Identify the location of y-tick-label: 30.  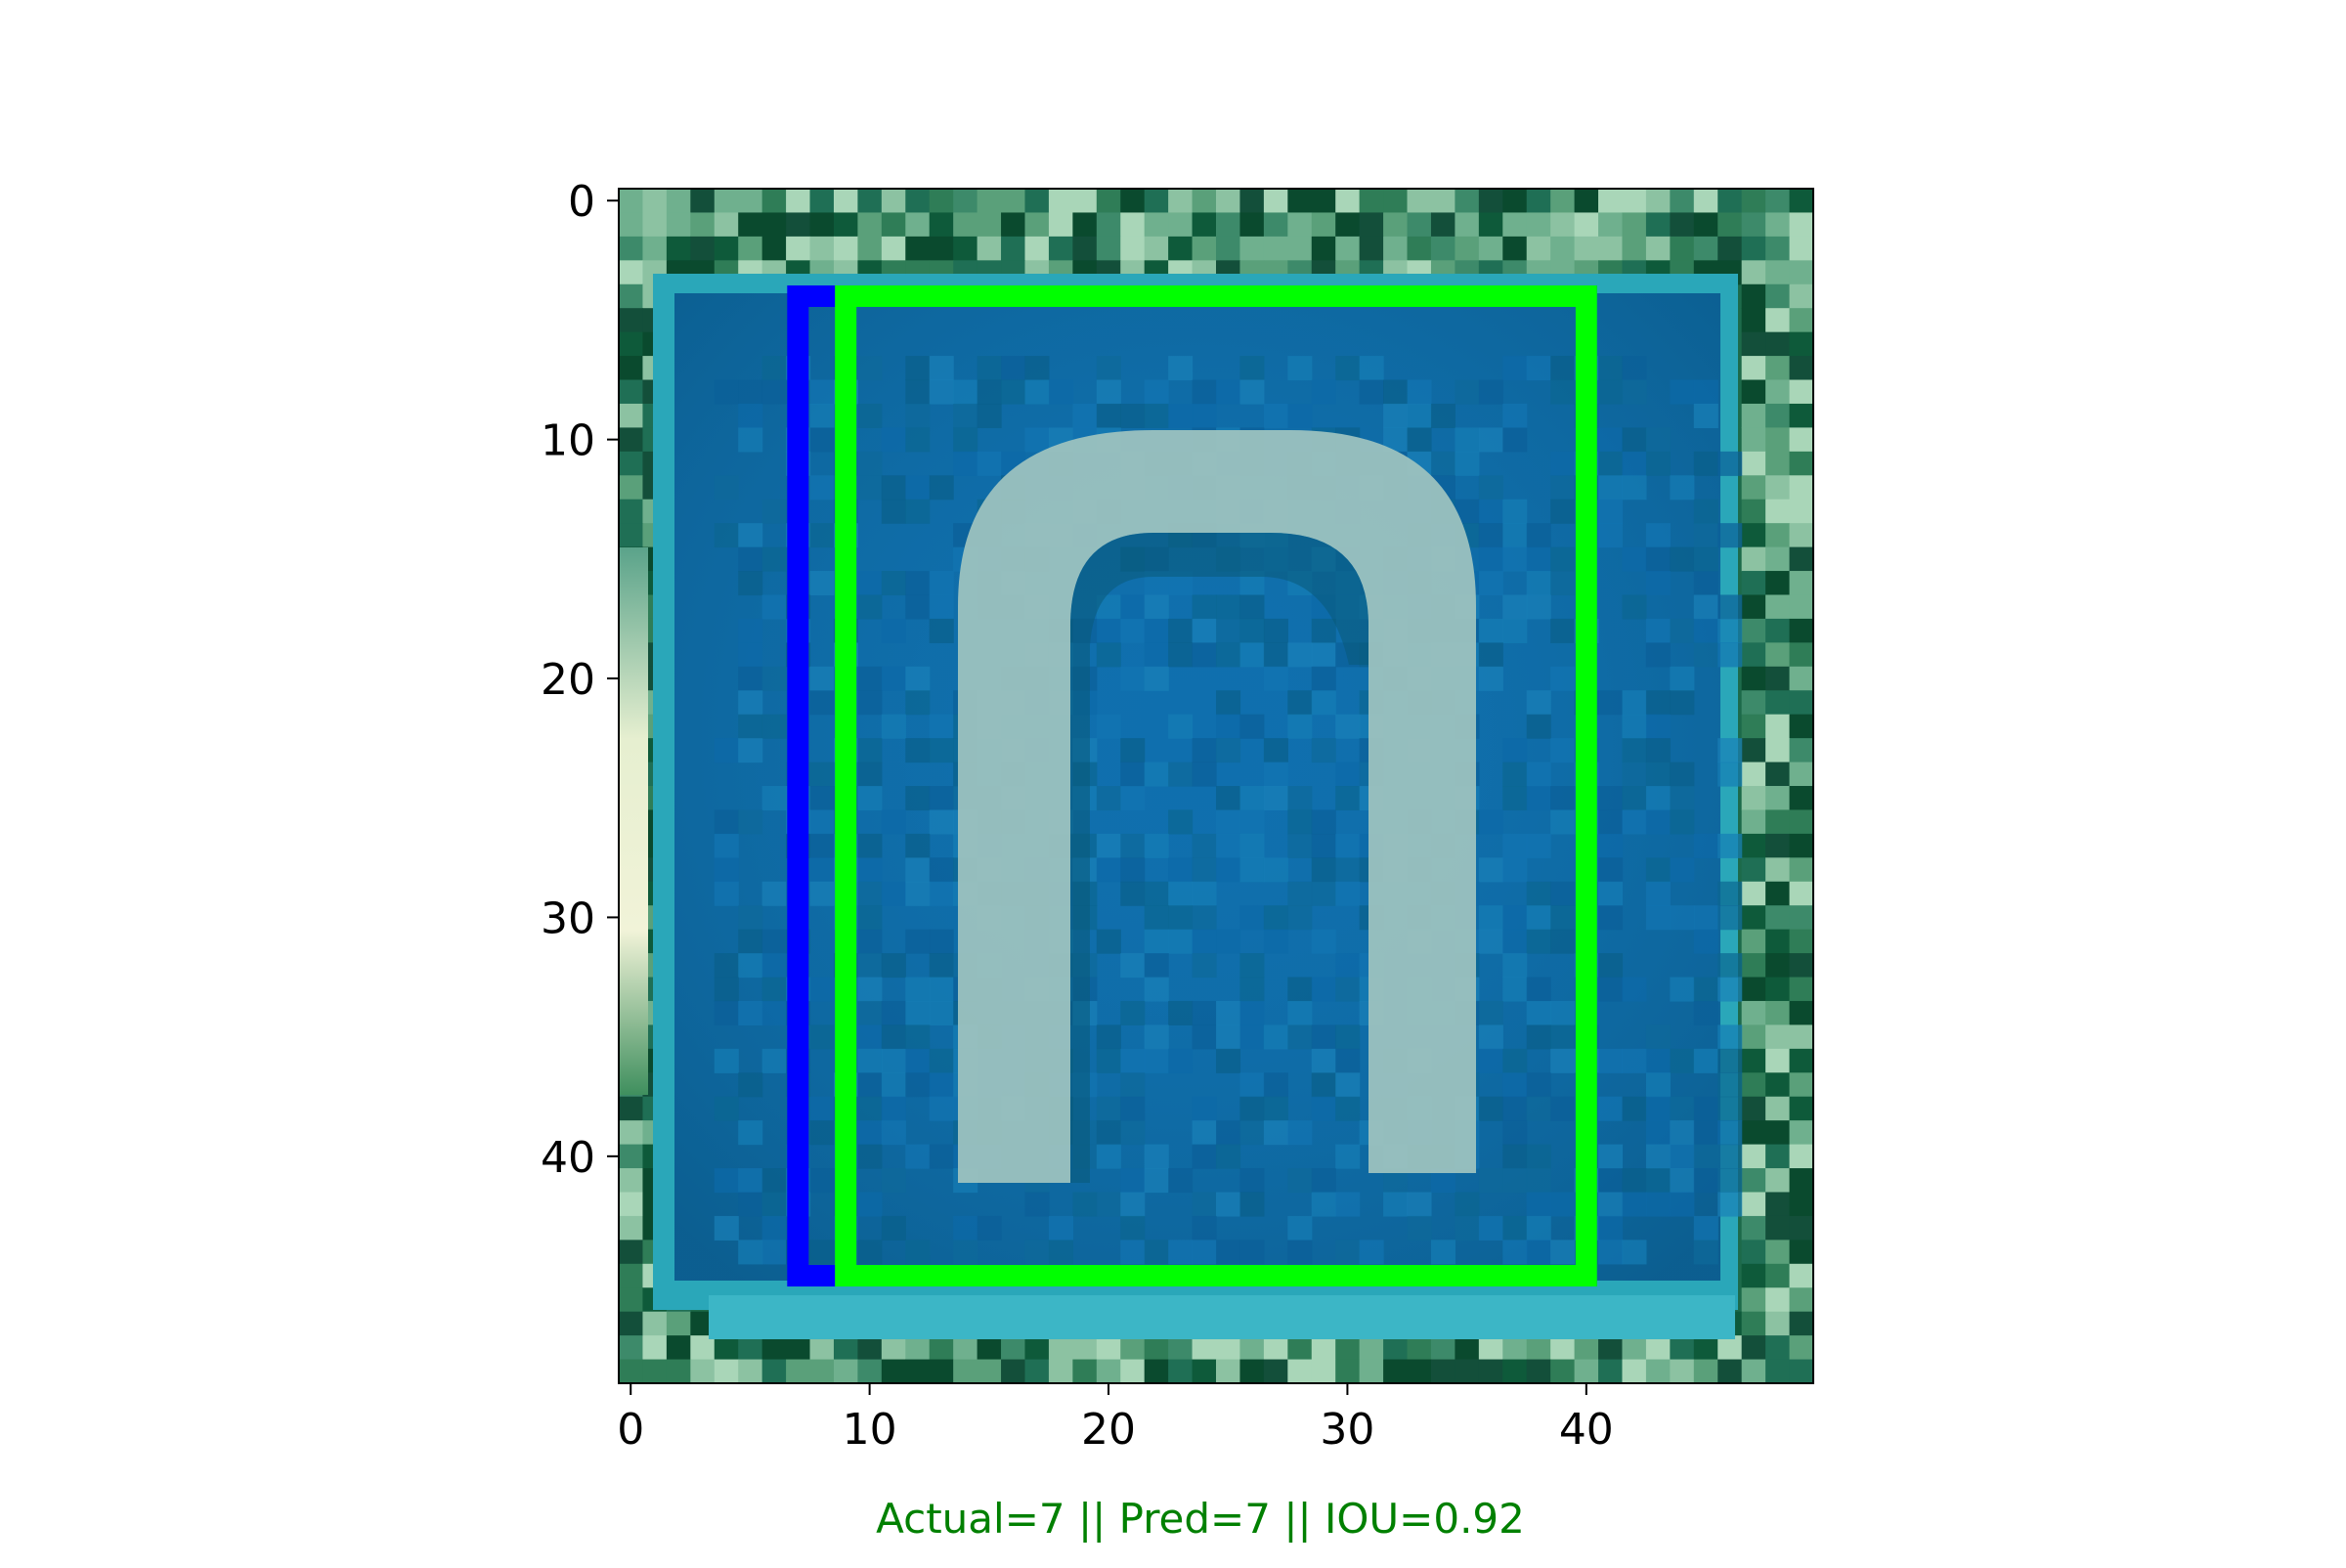
(568, 918).